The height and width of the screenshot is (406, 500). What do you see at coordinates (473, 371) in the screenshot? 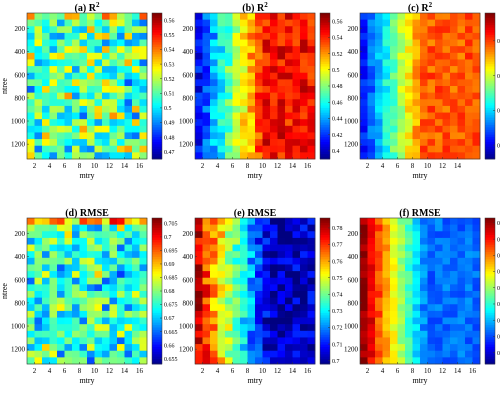
I see `x-tick-label: 16` at bounding box center [473, 371].